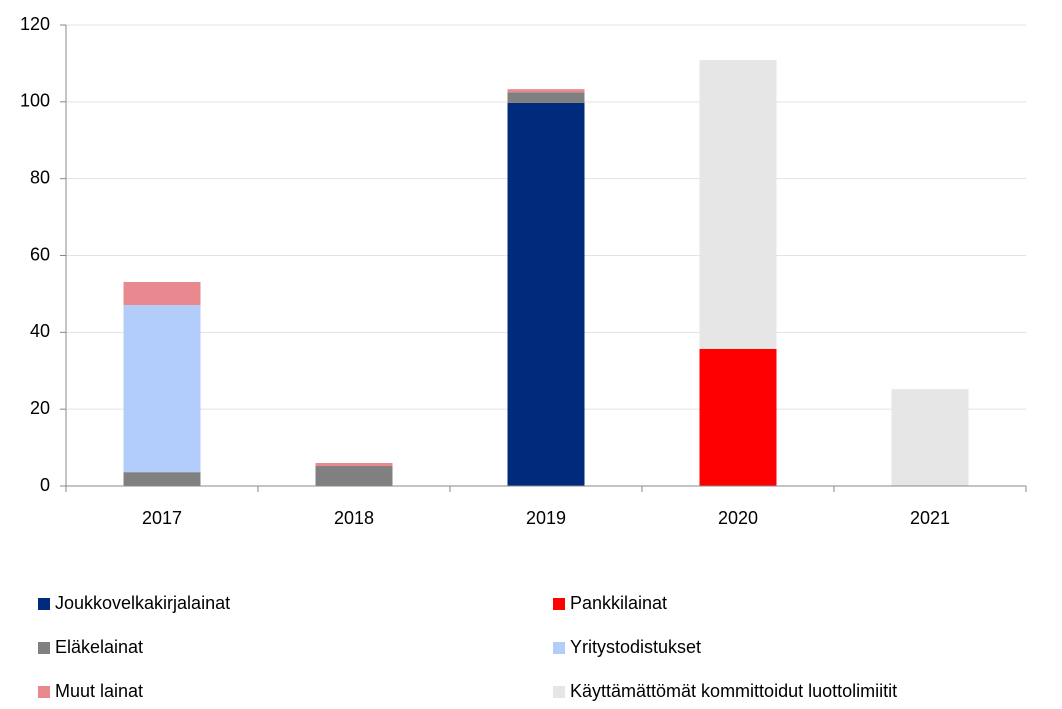 Image resolution: width=1062 pixels, height=709 pixels. Describe the element at coordinates (35, 24) in the screenshot. I see `y-tick-label: 120` at that location.